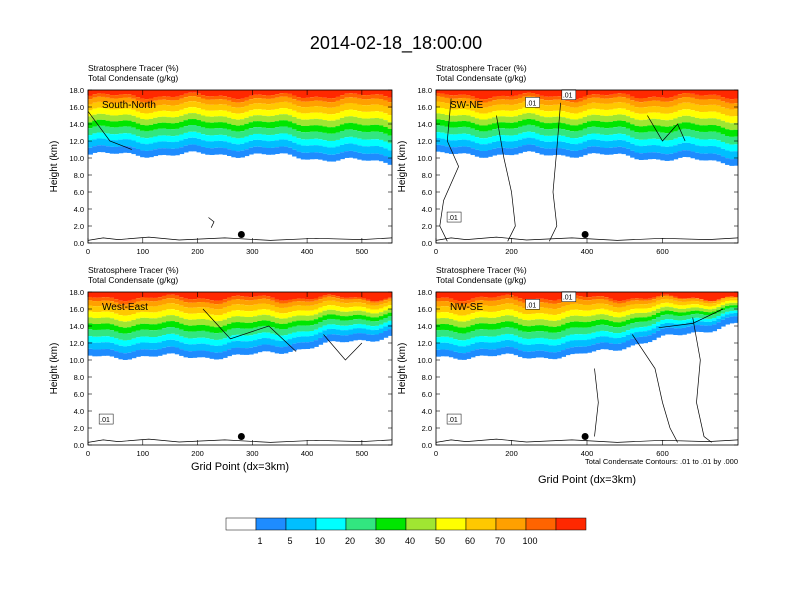 This screenshot has height=612, width=792. Describe the element at coordinates (568, 298) in the screenshot. I see `contour-label: .01` at that location.